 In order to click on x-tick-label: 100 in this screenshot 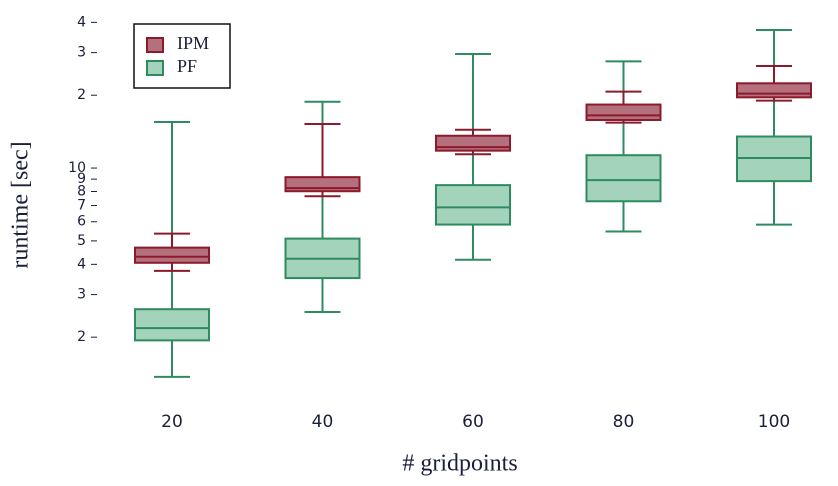, I will do `click(774, 422)`.